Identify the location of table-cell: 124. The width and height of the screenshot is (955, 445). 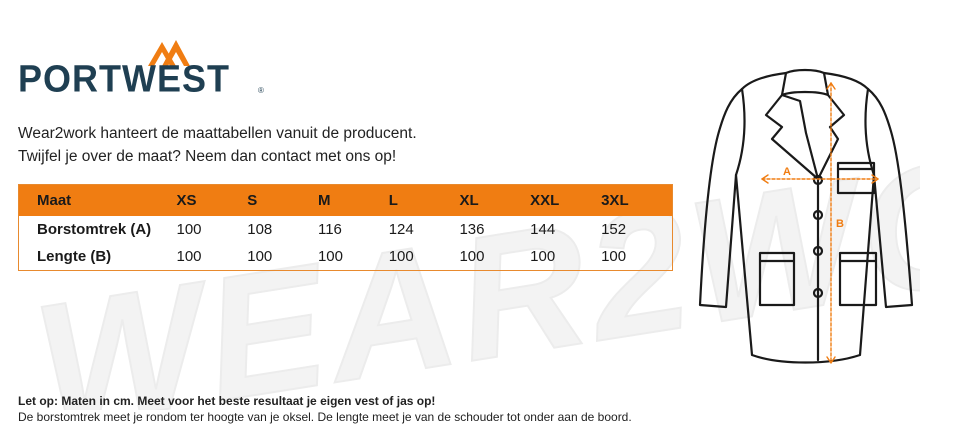
(401, 229).